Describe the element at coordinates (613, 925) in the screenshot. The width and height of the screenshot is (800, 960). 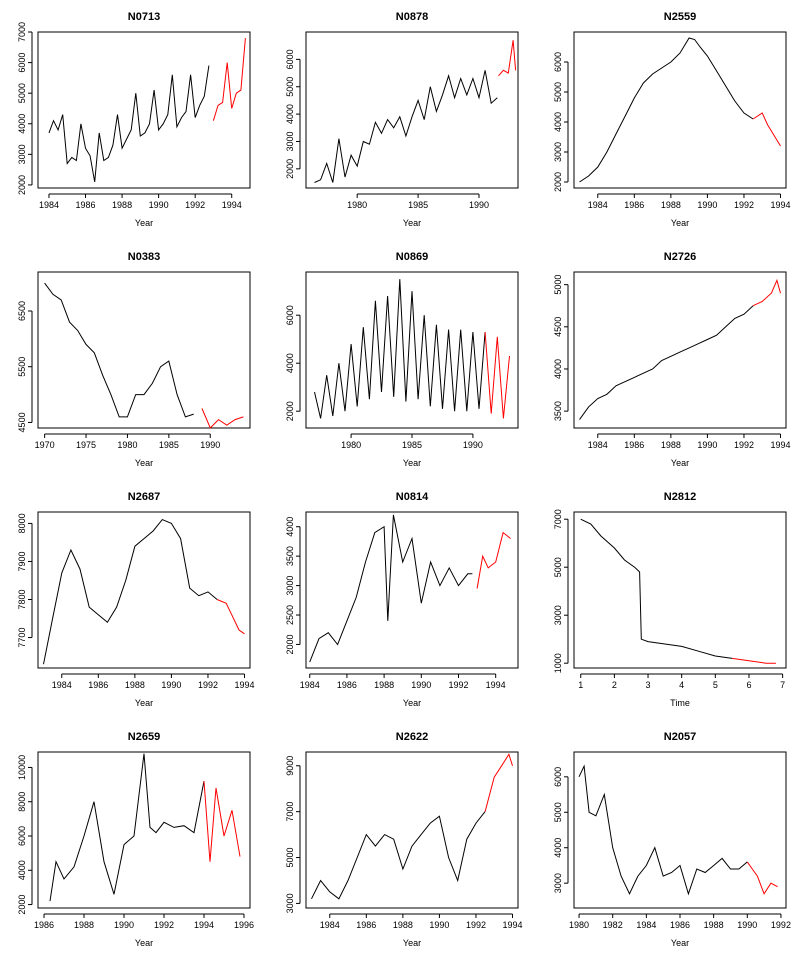
I see `x-tick-label: 1982` at that location.